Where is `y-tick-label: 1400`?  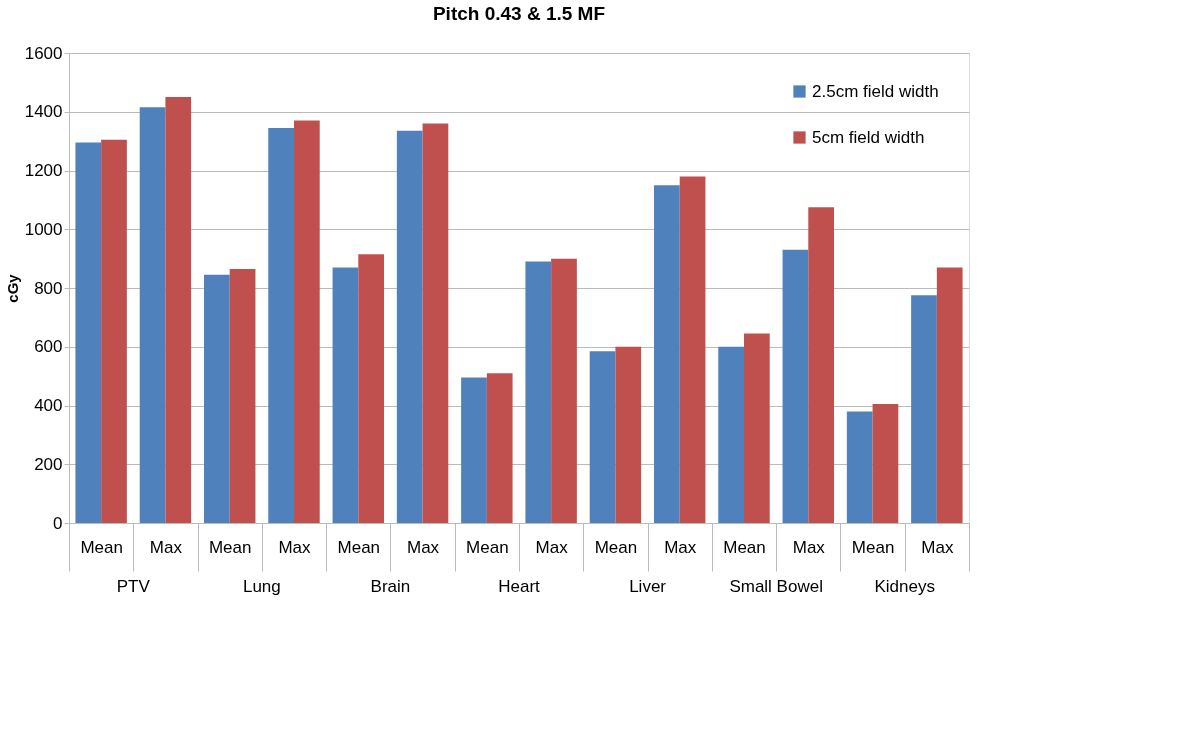 y-tick-label: 1400 is located at coordinates (43, 112).